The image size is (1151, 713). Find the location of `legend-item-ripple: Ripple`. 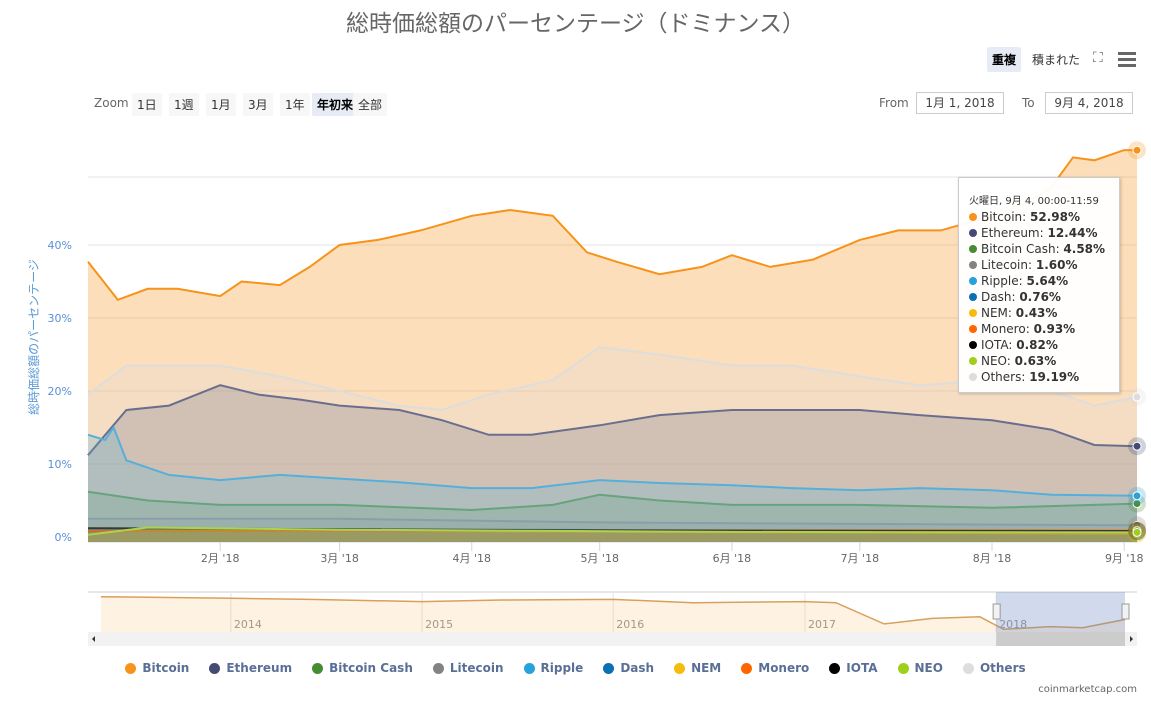

legend-item-ripple: Ripple is located at coordinates (553, 668).